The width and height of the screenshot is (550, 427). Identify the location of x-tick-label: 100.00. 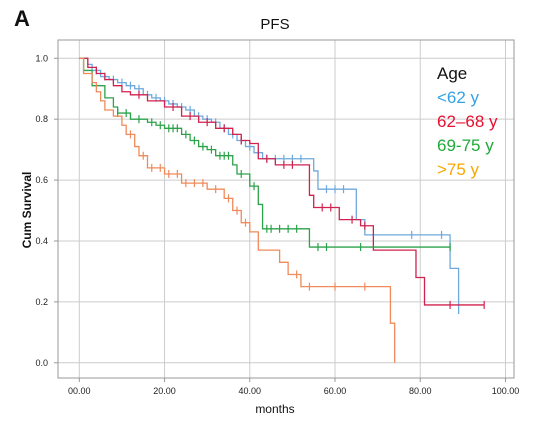
(506, 391).